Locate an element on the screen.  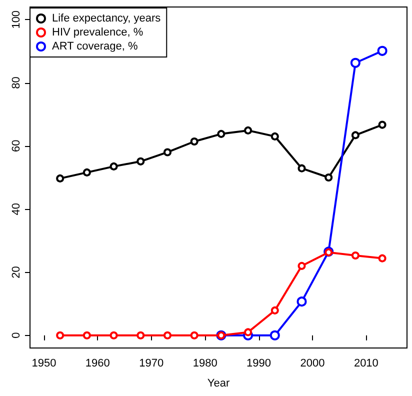
y-tick-label: 40 is located at coordinates (16, 209).